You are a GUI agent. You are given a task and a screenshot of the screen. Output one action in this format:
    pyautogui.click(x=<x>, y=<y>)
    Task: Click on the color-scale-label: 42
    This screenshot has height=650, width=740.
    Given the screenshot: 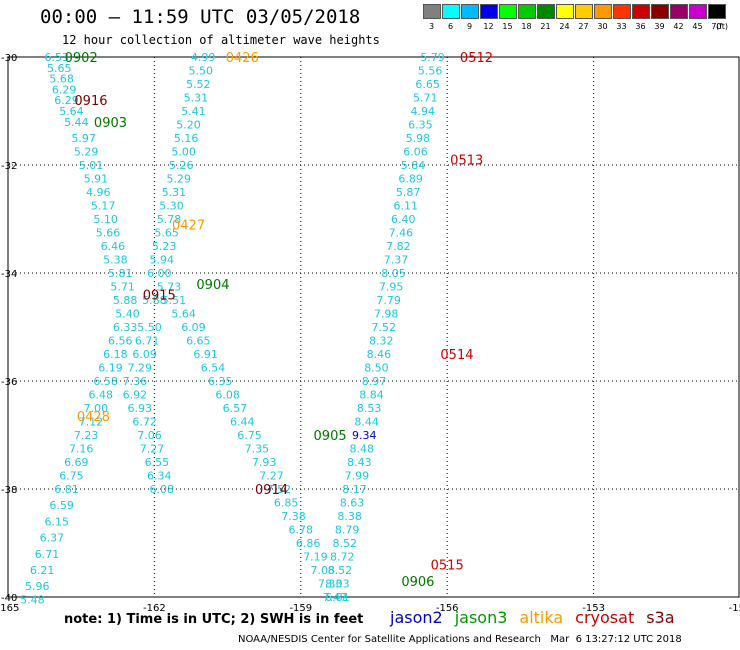 What is the action you would take?
    pyautogui.click(x=678, y=26)
    